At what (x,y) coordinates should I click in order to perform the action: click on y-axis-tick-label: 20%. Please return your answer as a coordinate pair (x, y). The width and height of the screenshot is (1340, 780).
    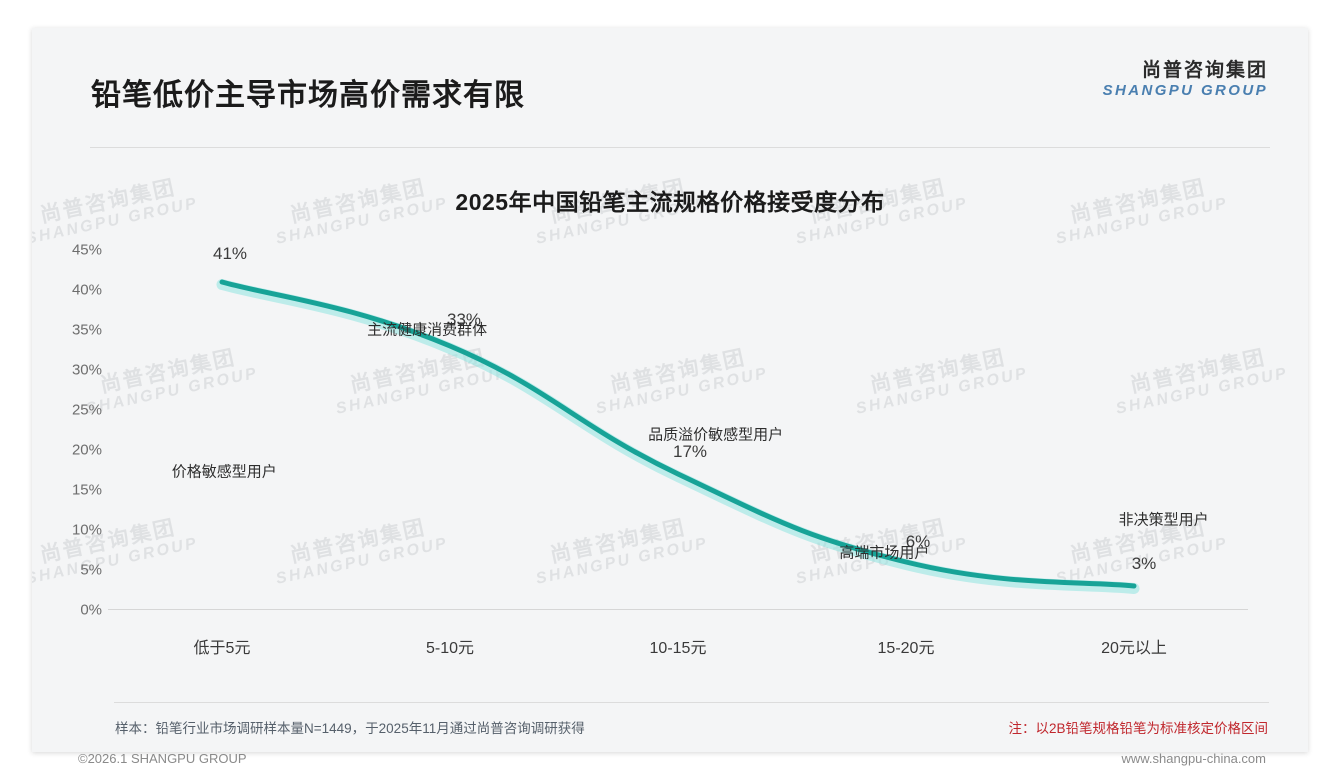
    Looking at the image, I should click on (86, 450).